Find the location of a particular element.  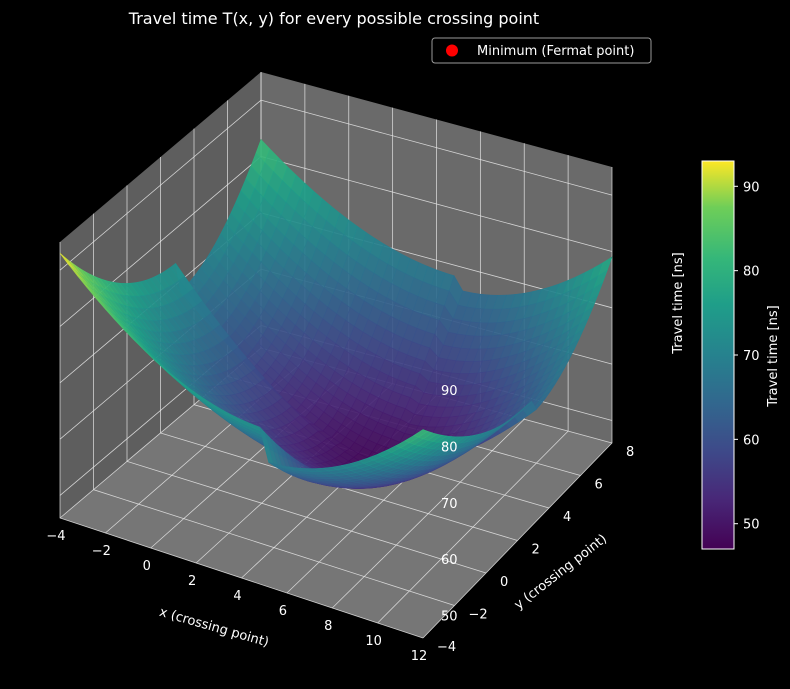

legend-label: Minimum (Fermat point) is located at coordinates (555, 51).